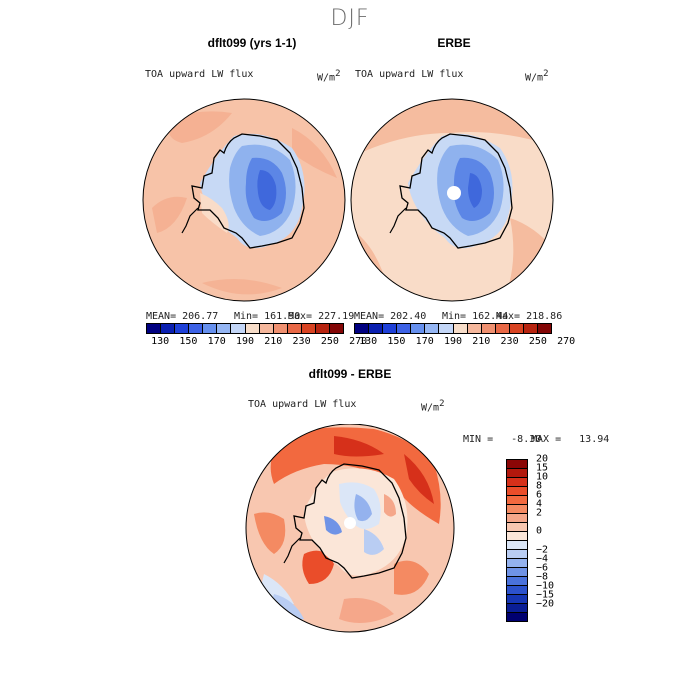 Image resolution: width=700 pixels, height=700 pixels. I want to click on panel-2-variable: TOA upward LW flux, so click(409, 74).